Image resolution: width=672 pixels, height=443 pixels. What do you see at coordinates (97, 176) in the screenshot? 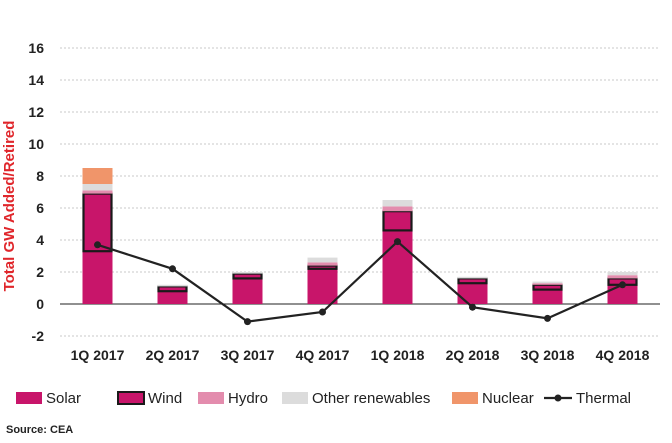
I see `bar-nuclear` at bounding box center [97, 176].